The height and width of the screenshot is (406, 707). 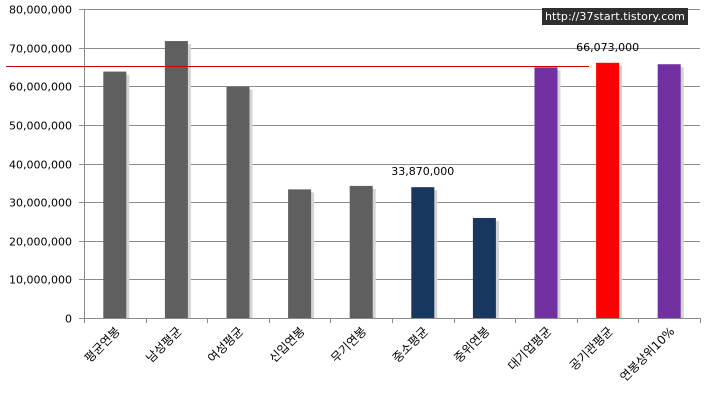 I want to click on x-tick-label: 중위연봉, so click(x=471, y=344).